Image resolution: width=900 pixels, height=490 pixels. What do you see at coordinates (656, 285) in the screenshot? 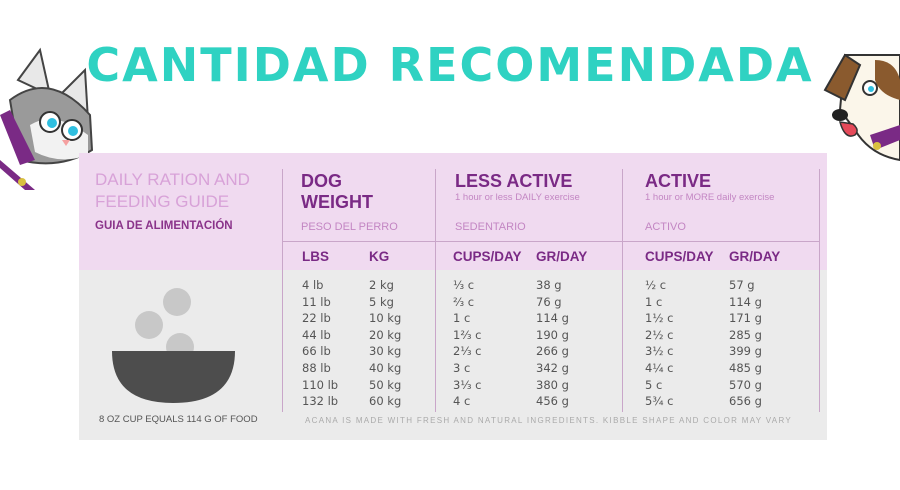
I see `table-cell: ½ c` at bounding box center [656, 285].